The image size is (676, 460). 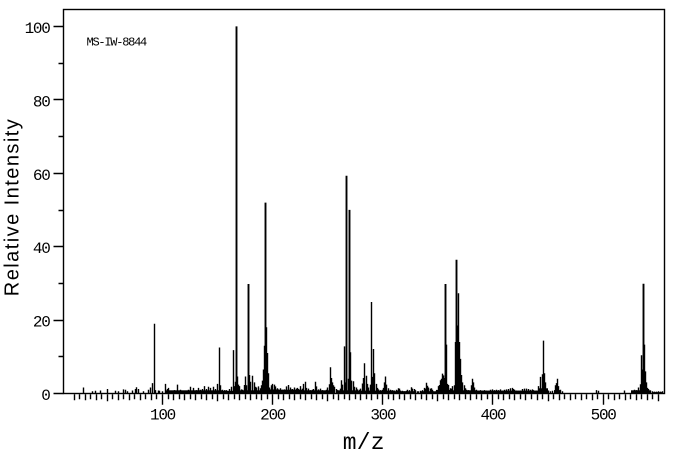 I want to click on svg-text: MS-IW-8844, so click(x=117, y=42).